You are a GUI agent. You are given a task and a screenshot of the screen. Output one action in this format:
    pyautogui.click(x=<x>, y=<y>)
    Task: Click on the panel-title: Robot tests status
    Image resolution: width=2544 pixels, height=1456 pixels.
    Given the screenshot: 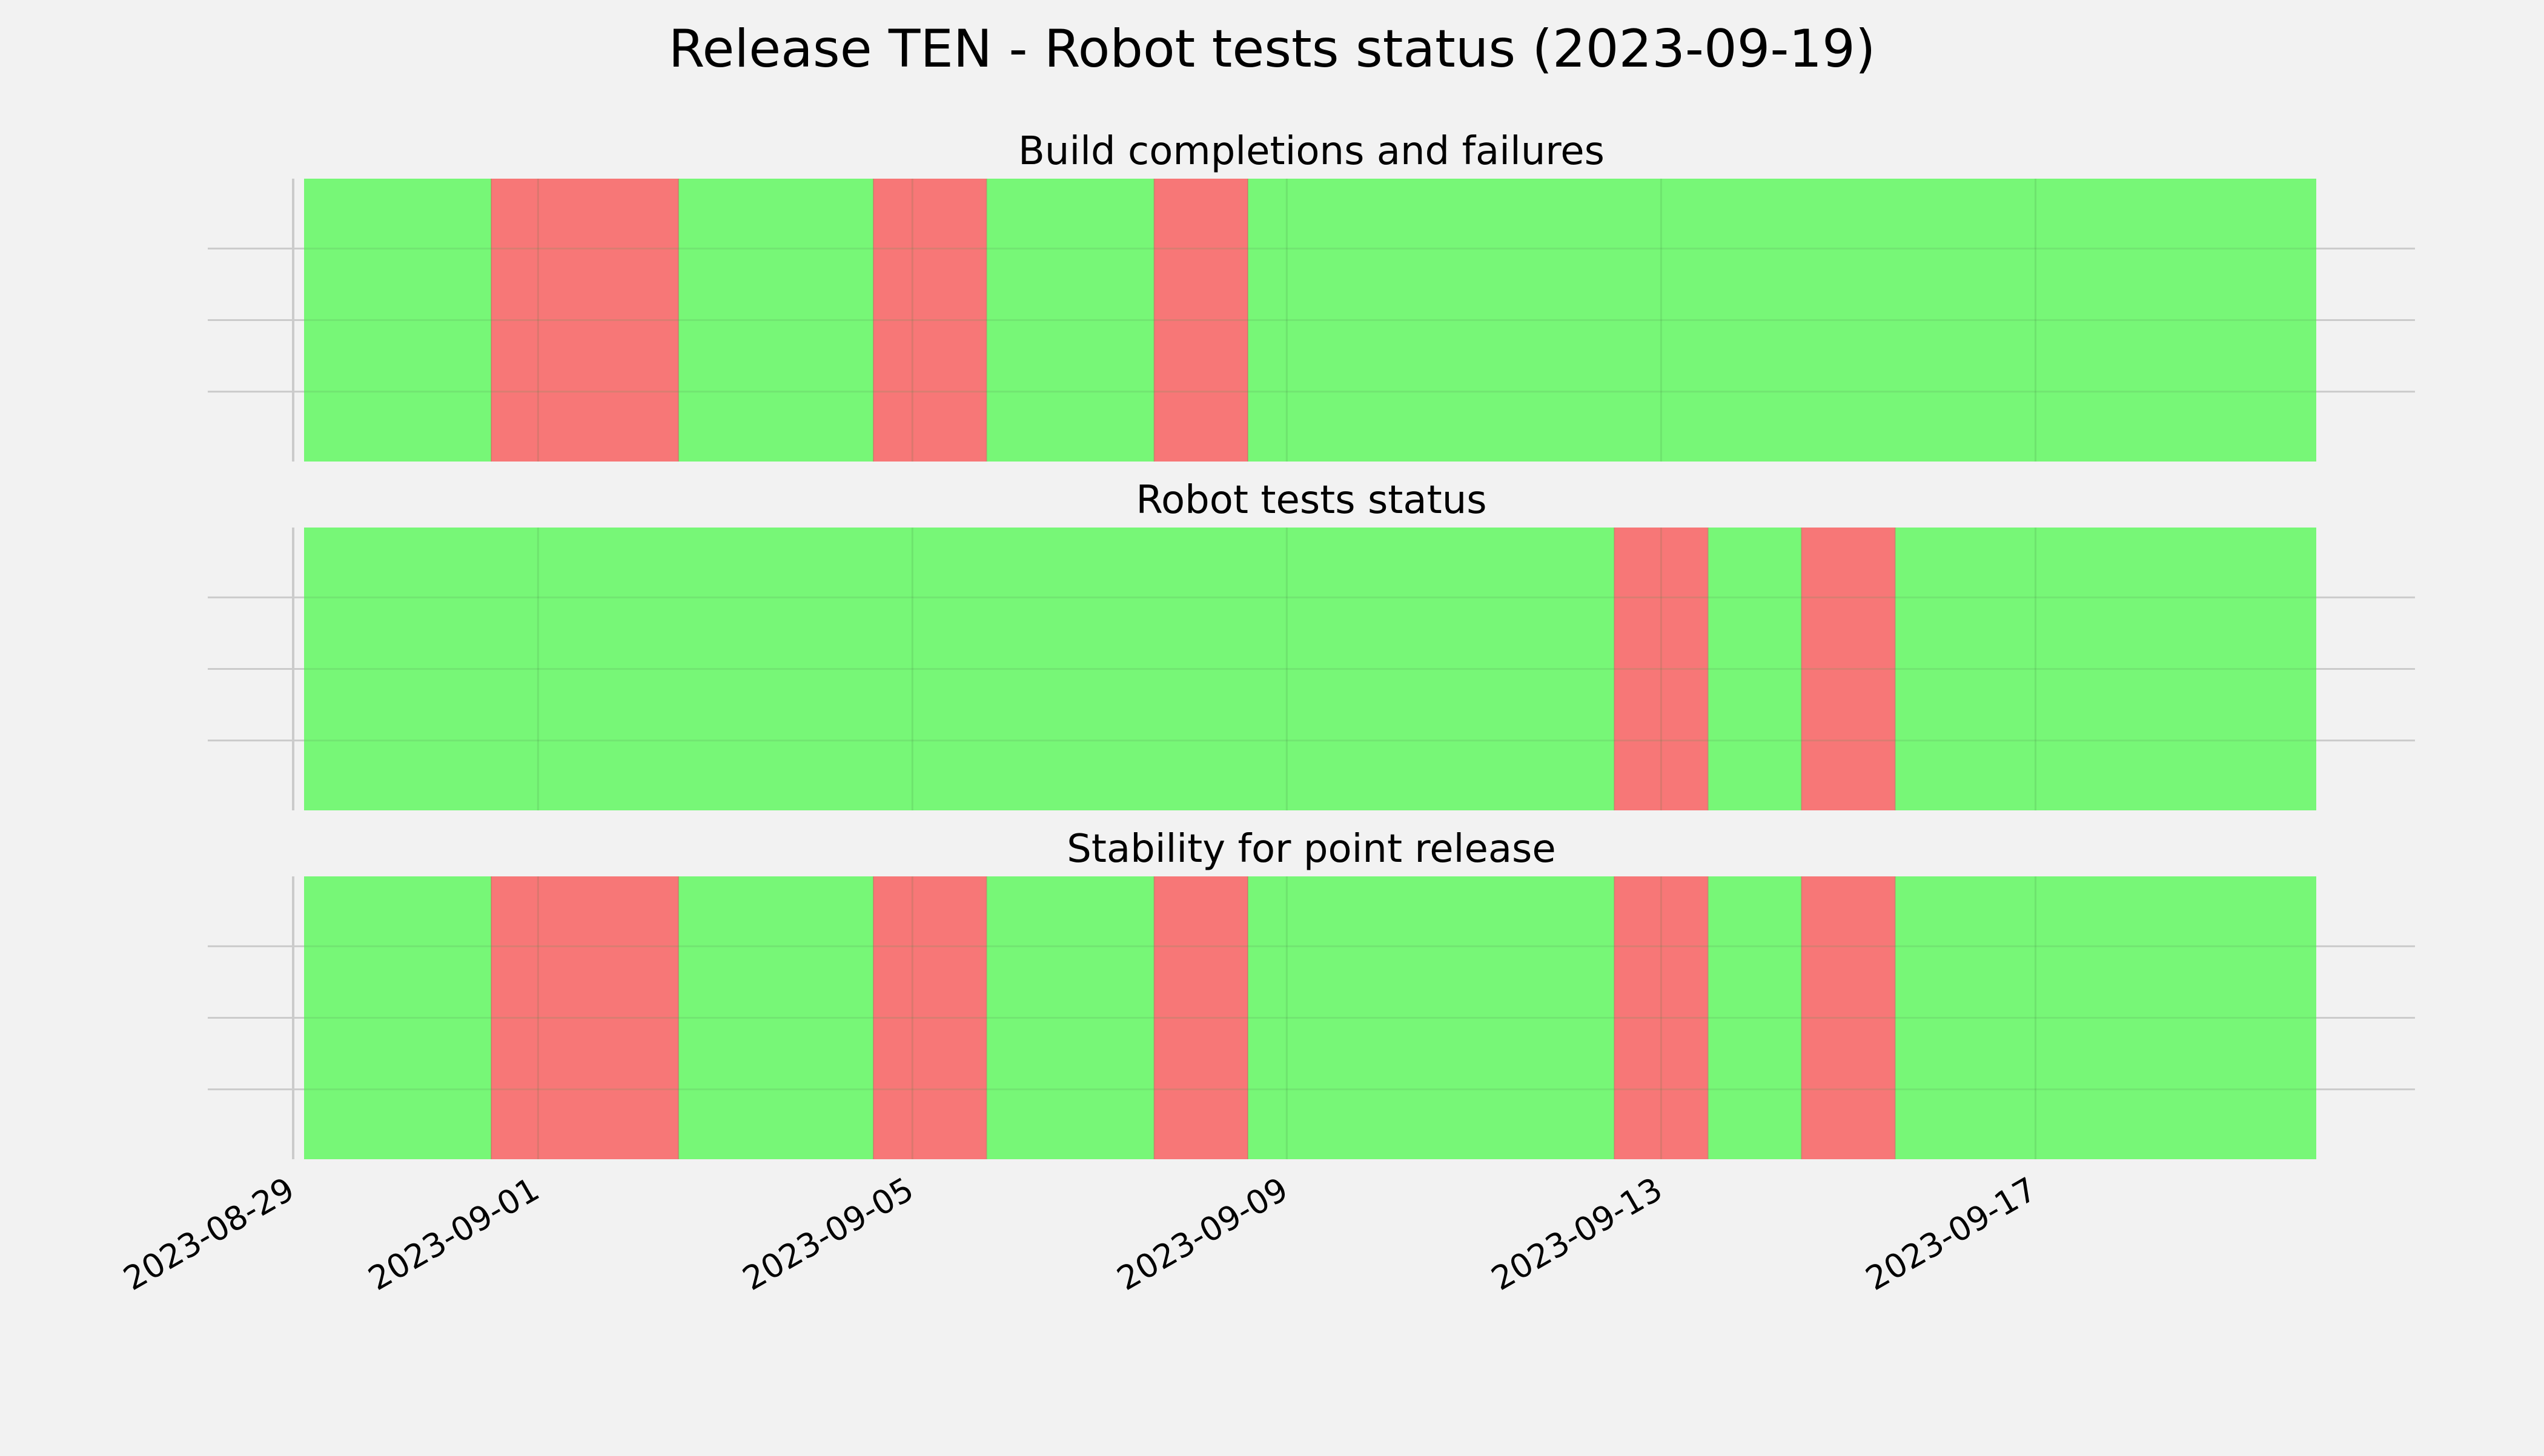 What is the action you would take?
    pyautogui.click(x=1311, y=500)
    